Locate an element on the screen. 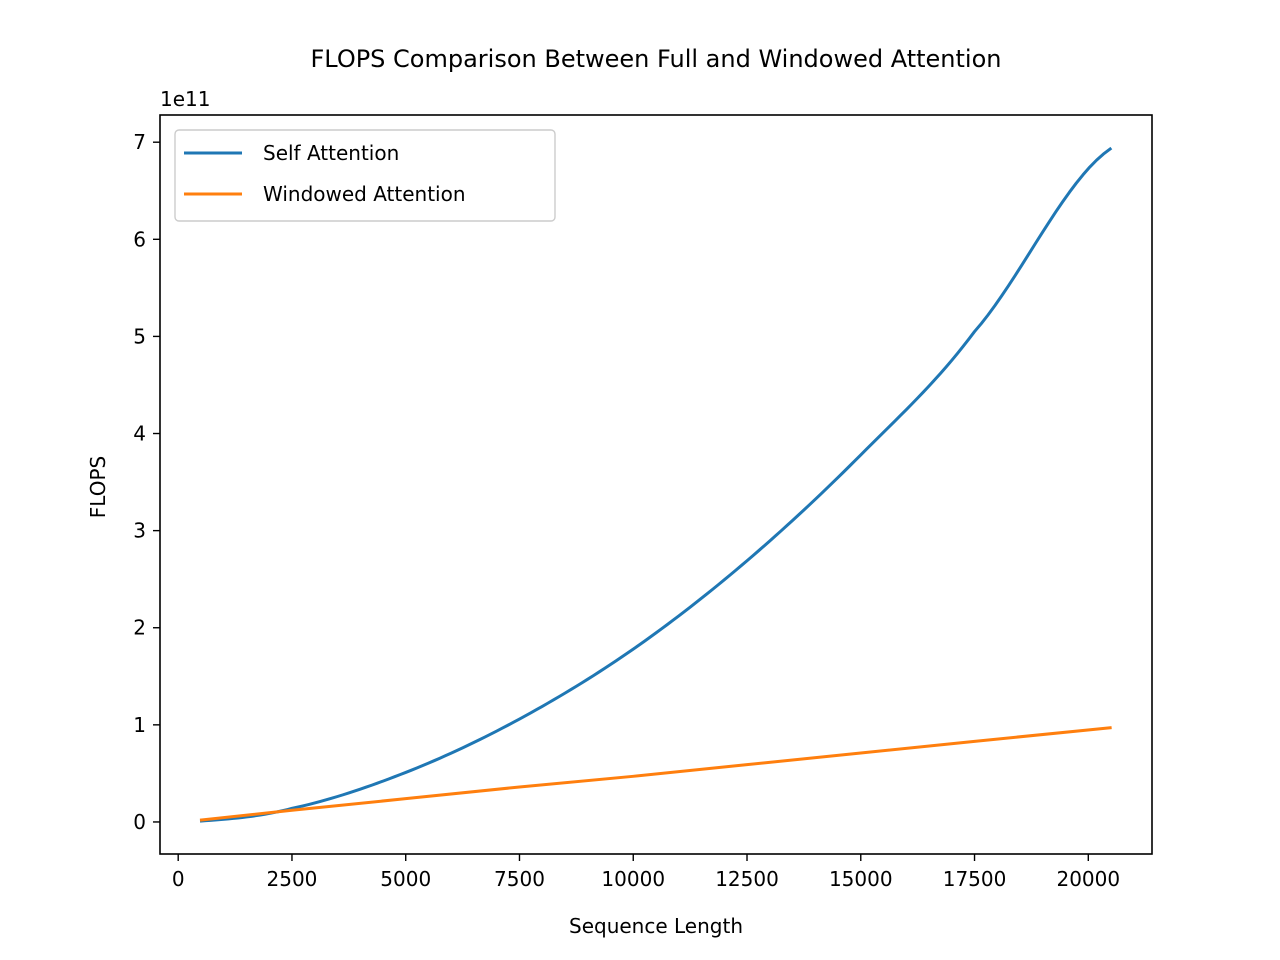  x-tick-label: 0 is located at coordinates (178, 879).